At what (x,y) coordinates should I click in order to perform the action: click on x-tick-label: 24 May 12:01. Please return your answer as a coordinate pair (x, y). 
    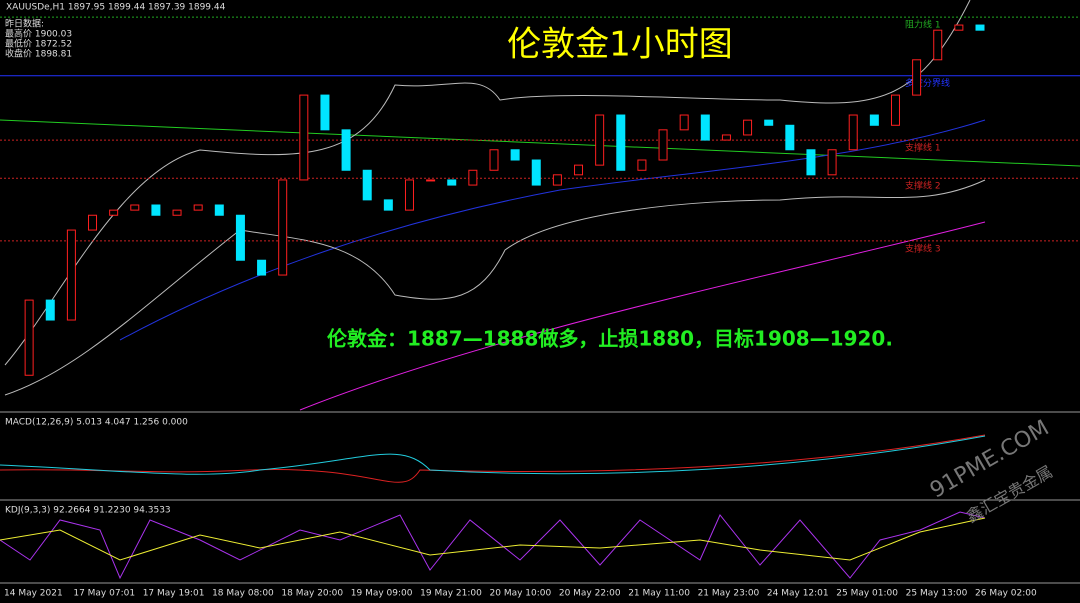
    Looking at the image, I should click on (798, 594).